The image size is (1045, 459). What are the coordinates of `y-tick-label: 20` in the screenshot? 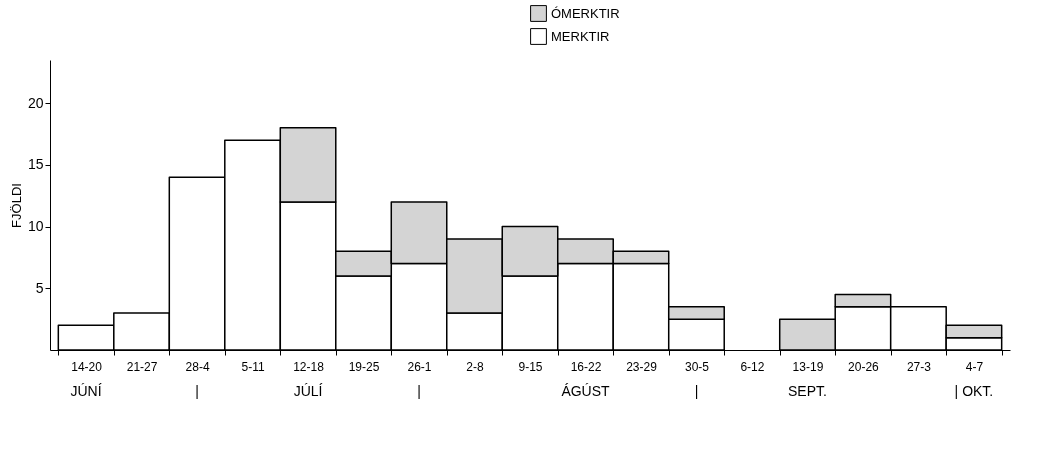 It's located at (35, 102).